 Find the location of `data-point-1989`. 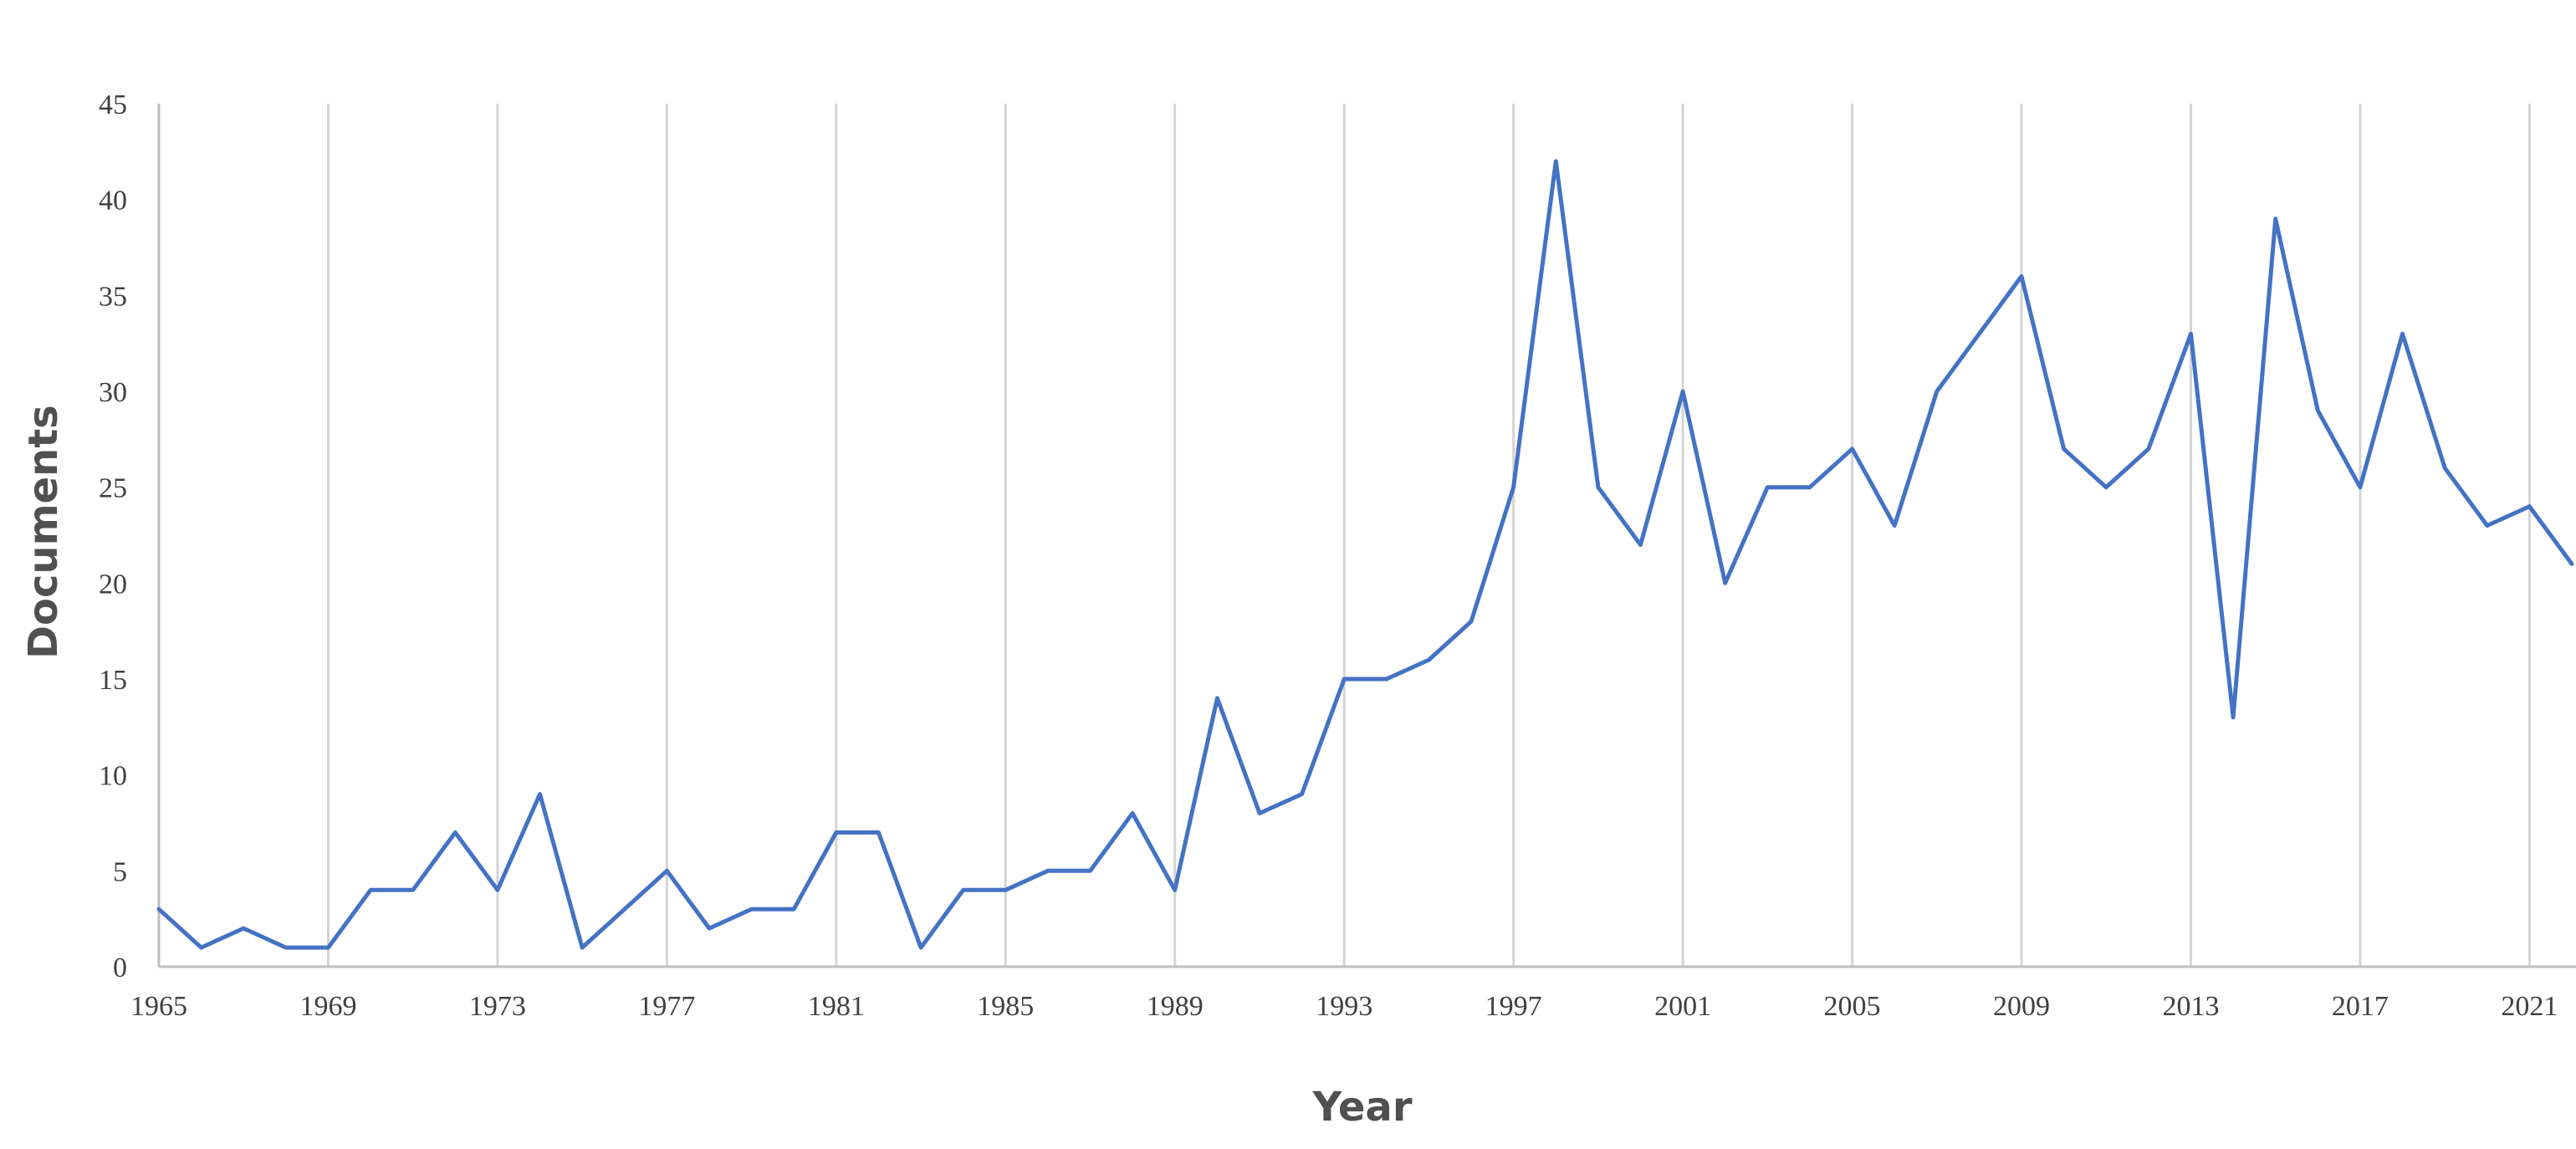

data-point-1989 is located at coordinates (1175, 890).